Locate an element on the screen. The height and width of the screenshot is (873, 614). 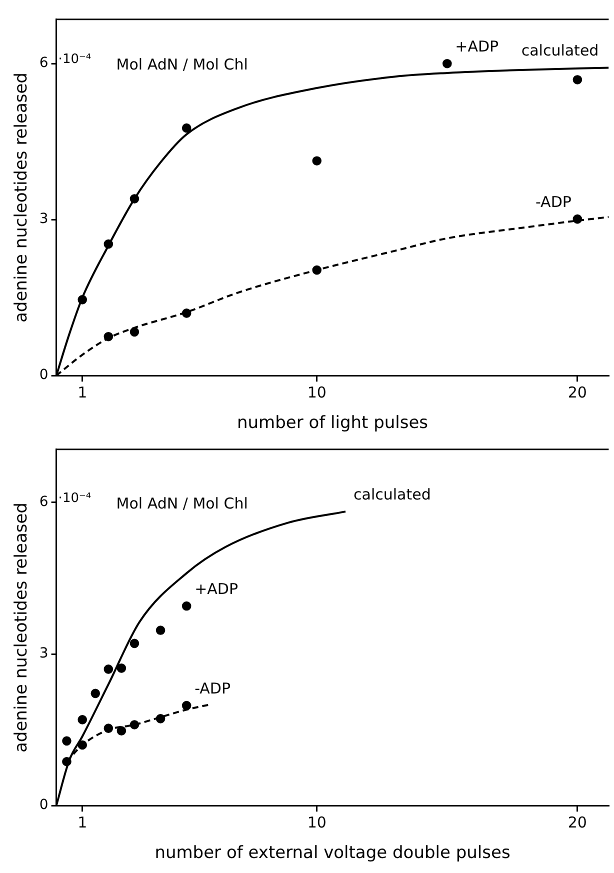
x-axis-title: number of light pulses is located at coordinates (332, 423).